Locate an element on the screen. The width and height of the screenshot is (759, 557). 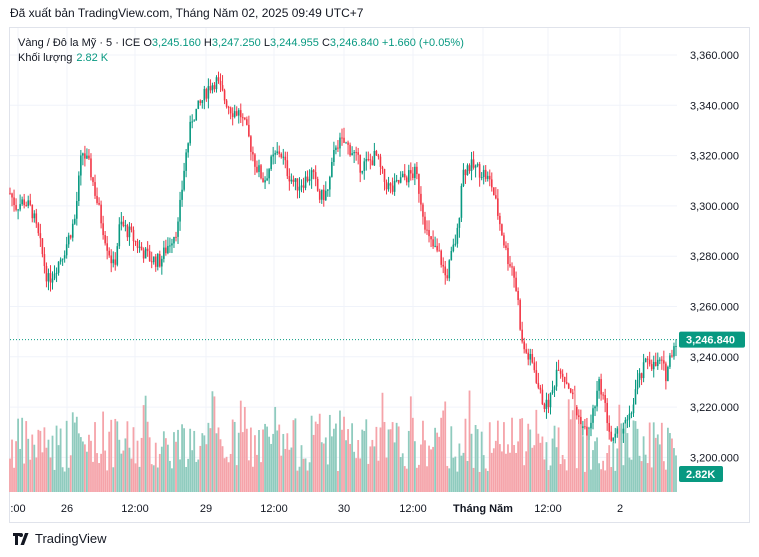
tradingview-logo-icon is located at coordinates (21, 538).